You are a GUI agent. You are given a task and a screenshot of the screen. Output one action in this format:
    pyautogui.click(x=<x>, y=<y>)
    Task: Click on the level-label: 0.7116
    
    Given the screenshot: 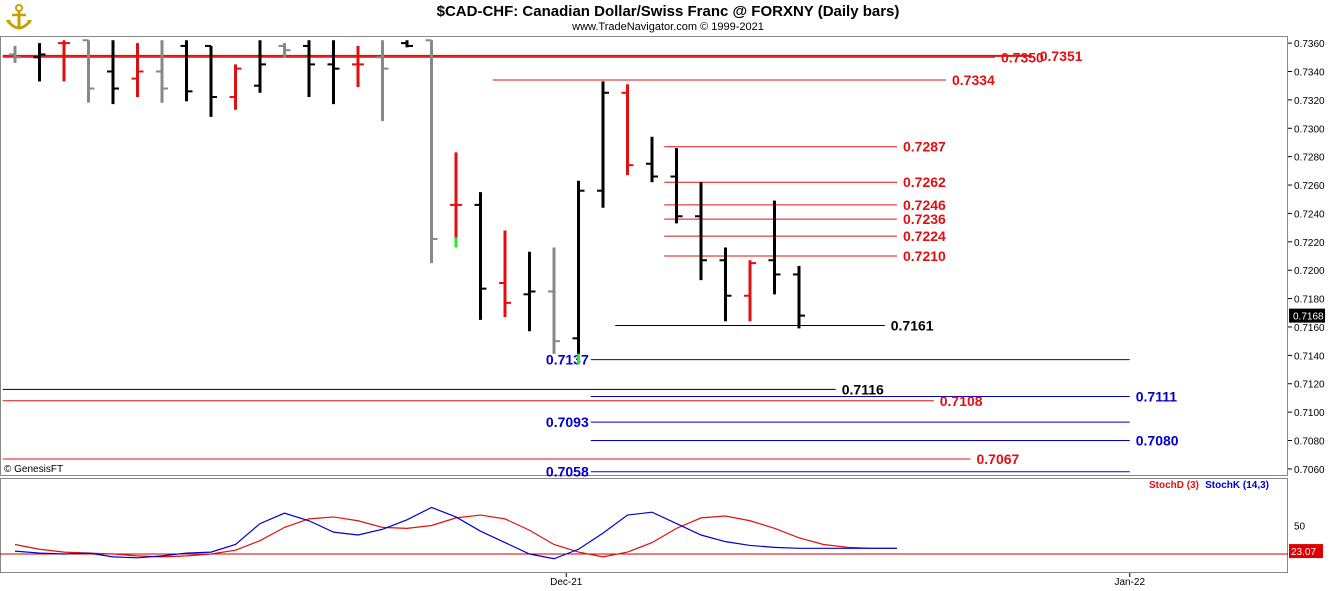 What is the action you would take?
    pyautogui.click(x=863, y=389)
    